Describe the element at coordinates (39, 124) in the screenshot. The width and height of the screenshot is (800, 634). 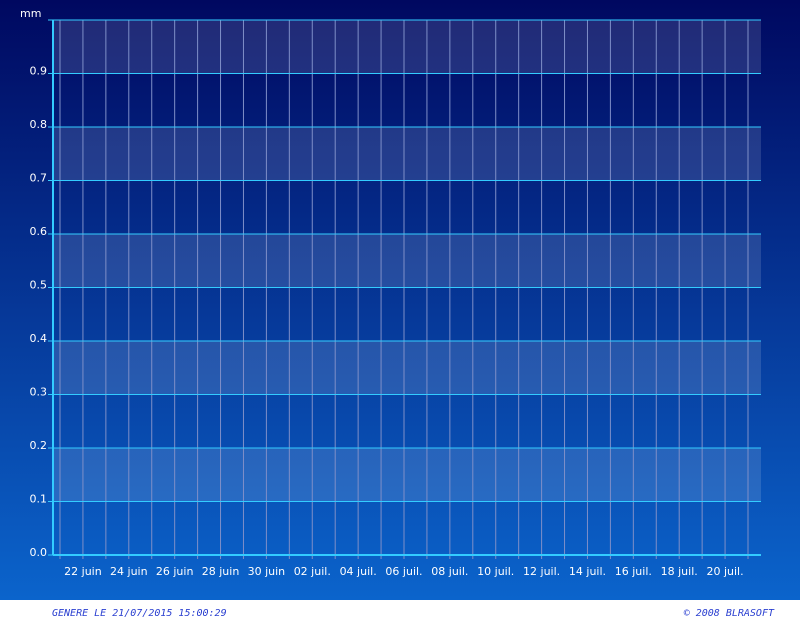
I see `y-tick-label: 0.8` at that location.